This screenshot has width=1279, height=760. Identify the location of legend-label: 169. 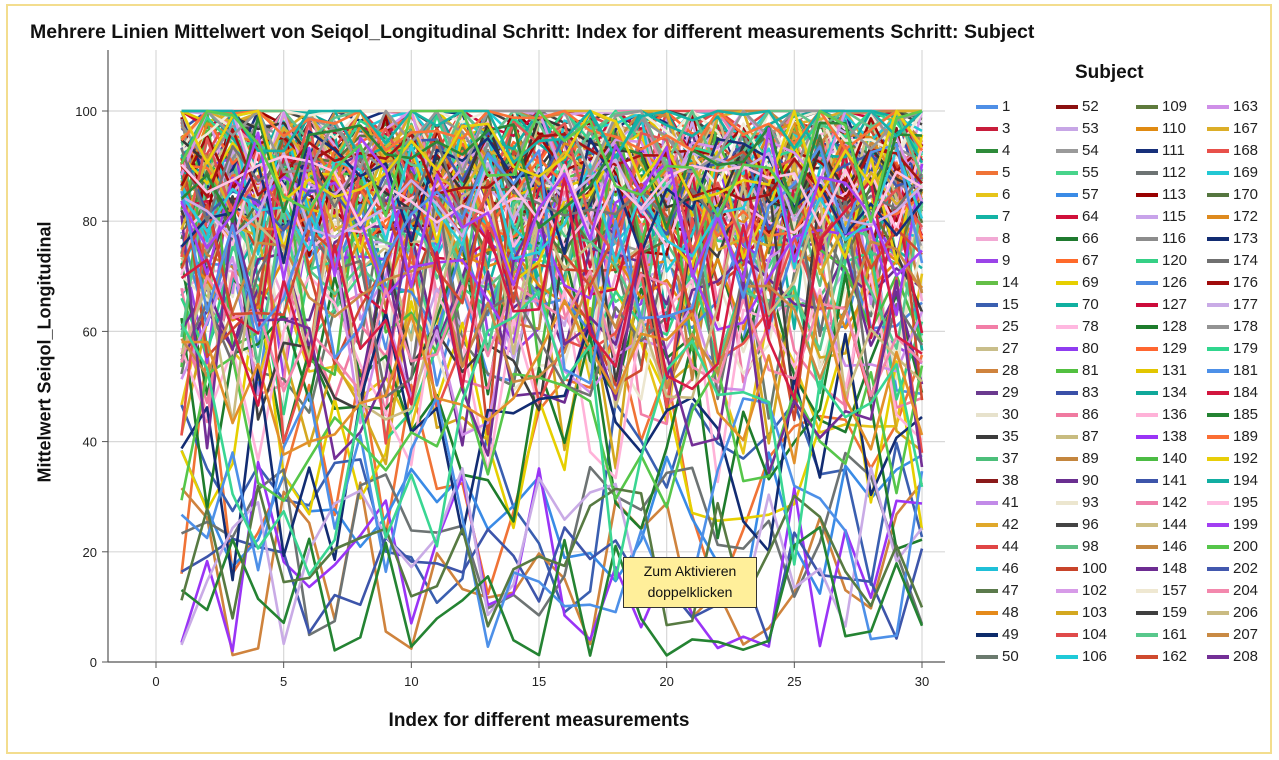
(1246, 172).